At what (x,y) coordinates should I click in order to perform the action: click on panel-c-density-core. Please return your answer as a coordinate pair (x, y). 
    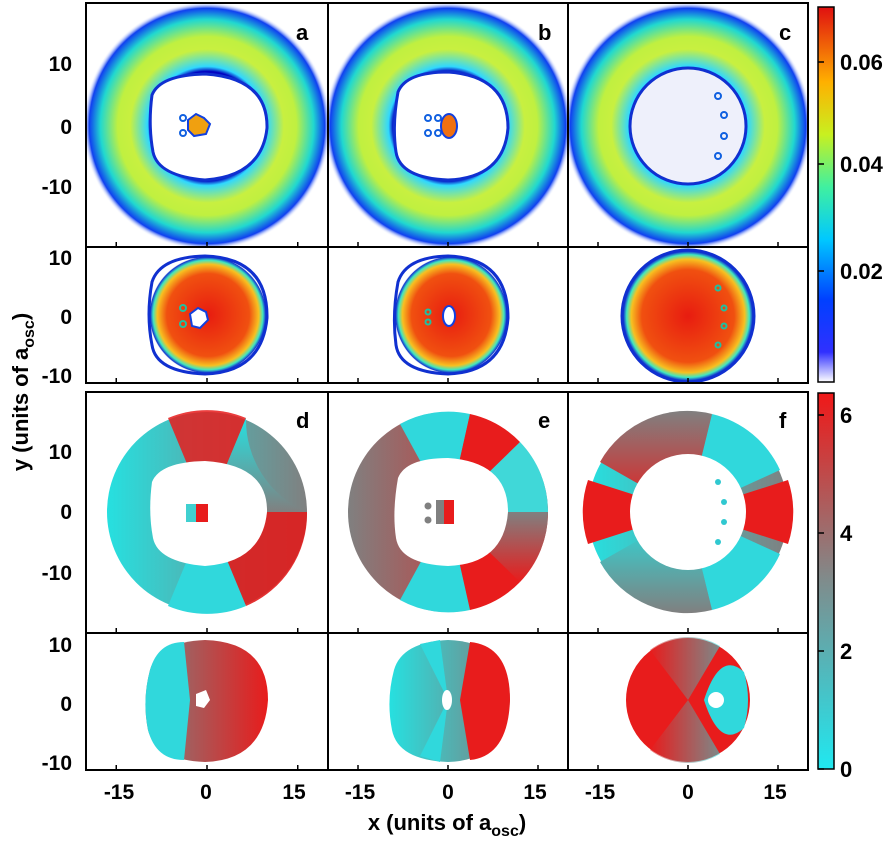
    Looking at the image, I should click on (688, 315).